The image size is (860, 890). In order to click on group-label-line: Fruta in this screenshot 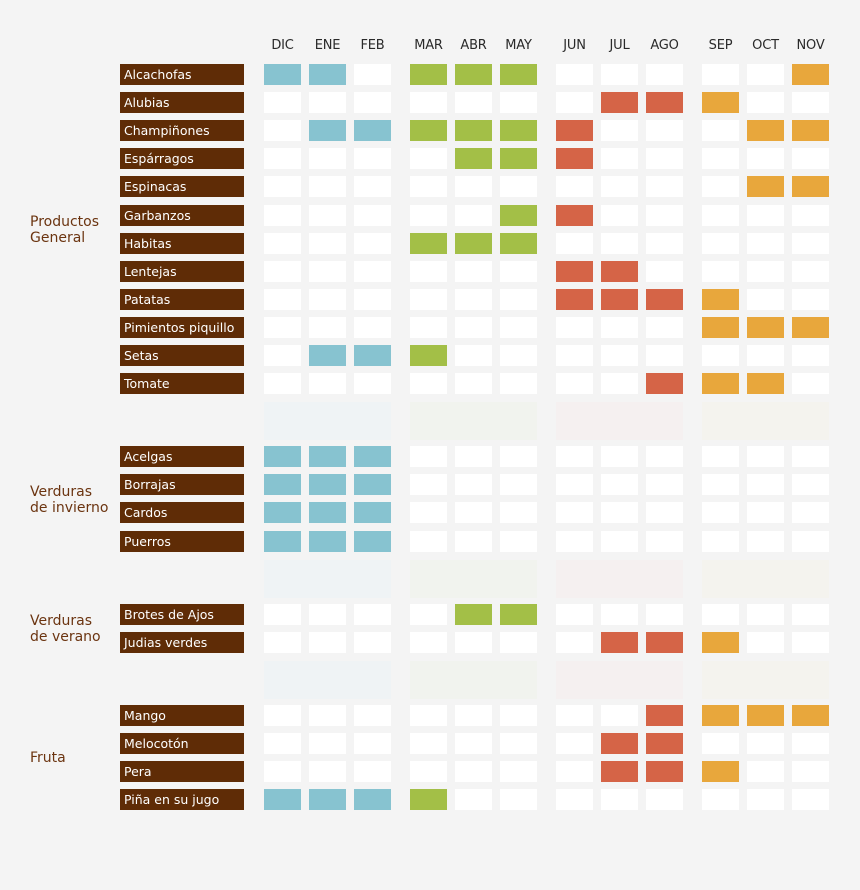, I will do `click(48, 758)`.